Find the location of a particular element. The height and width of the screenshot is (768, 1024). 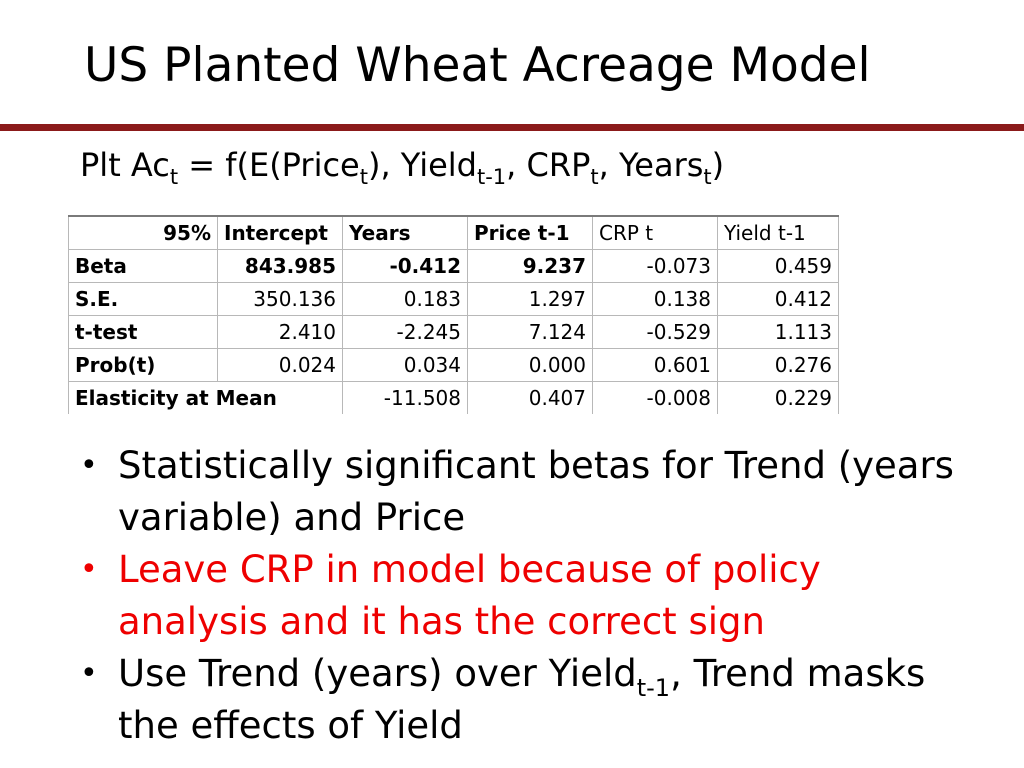

row-label: Beta is located at coordinates (143, 266).